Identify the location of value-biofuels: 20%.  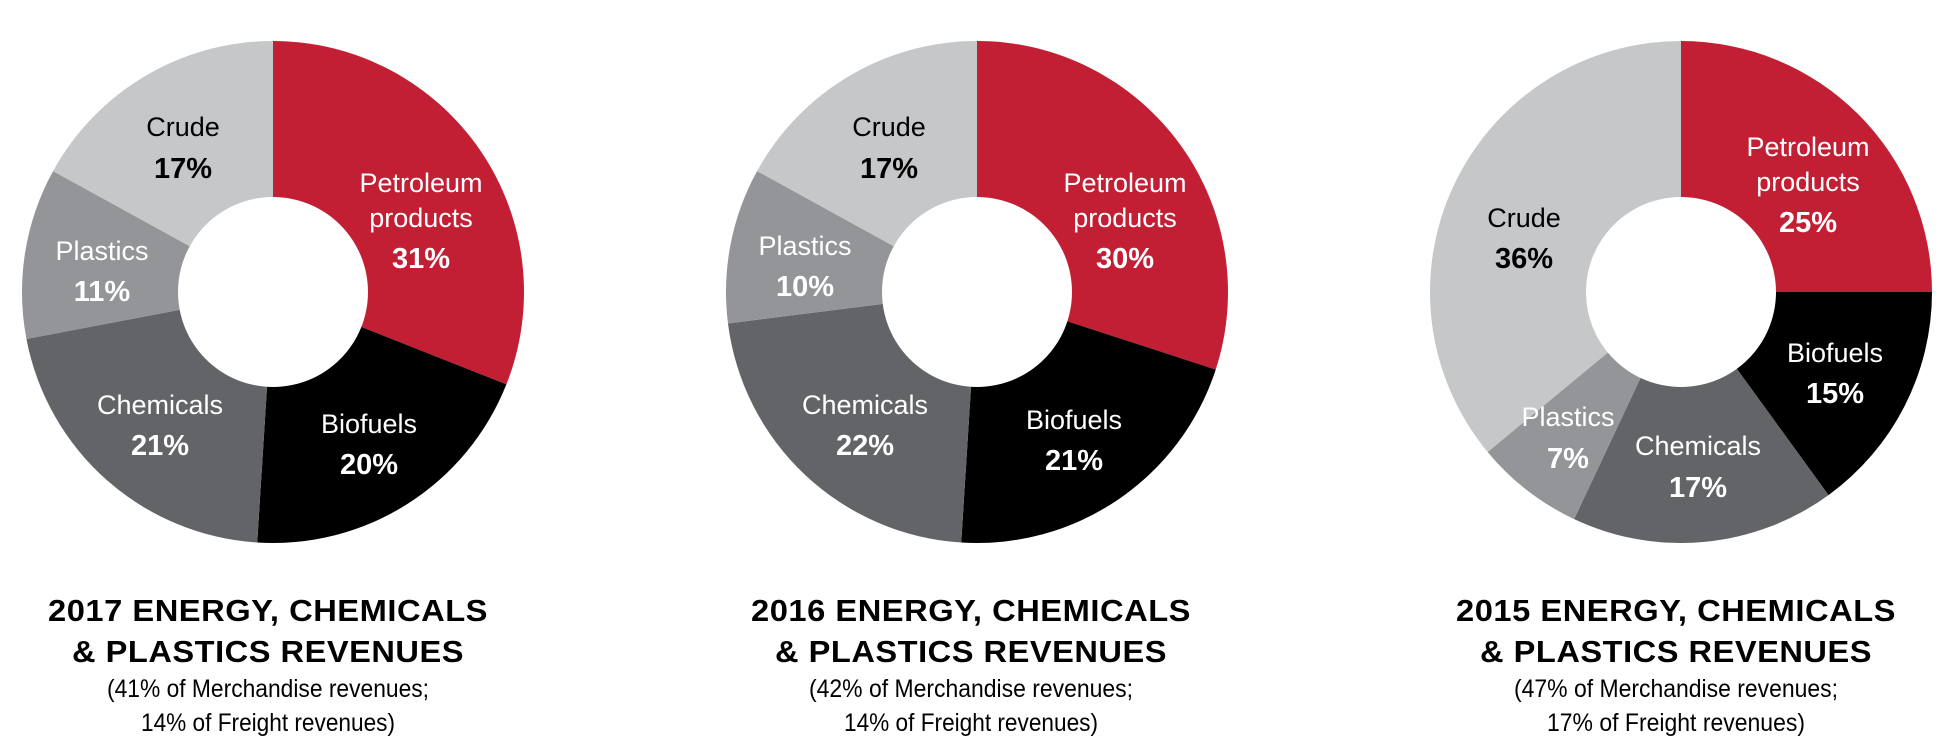
(369, 465).